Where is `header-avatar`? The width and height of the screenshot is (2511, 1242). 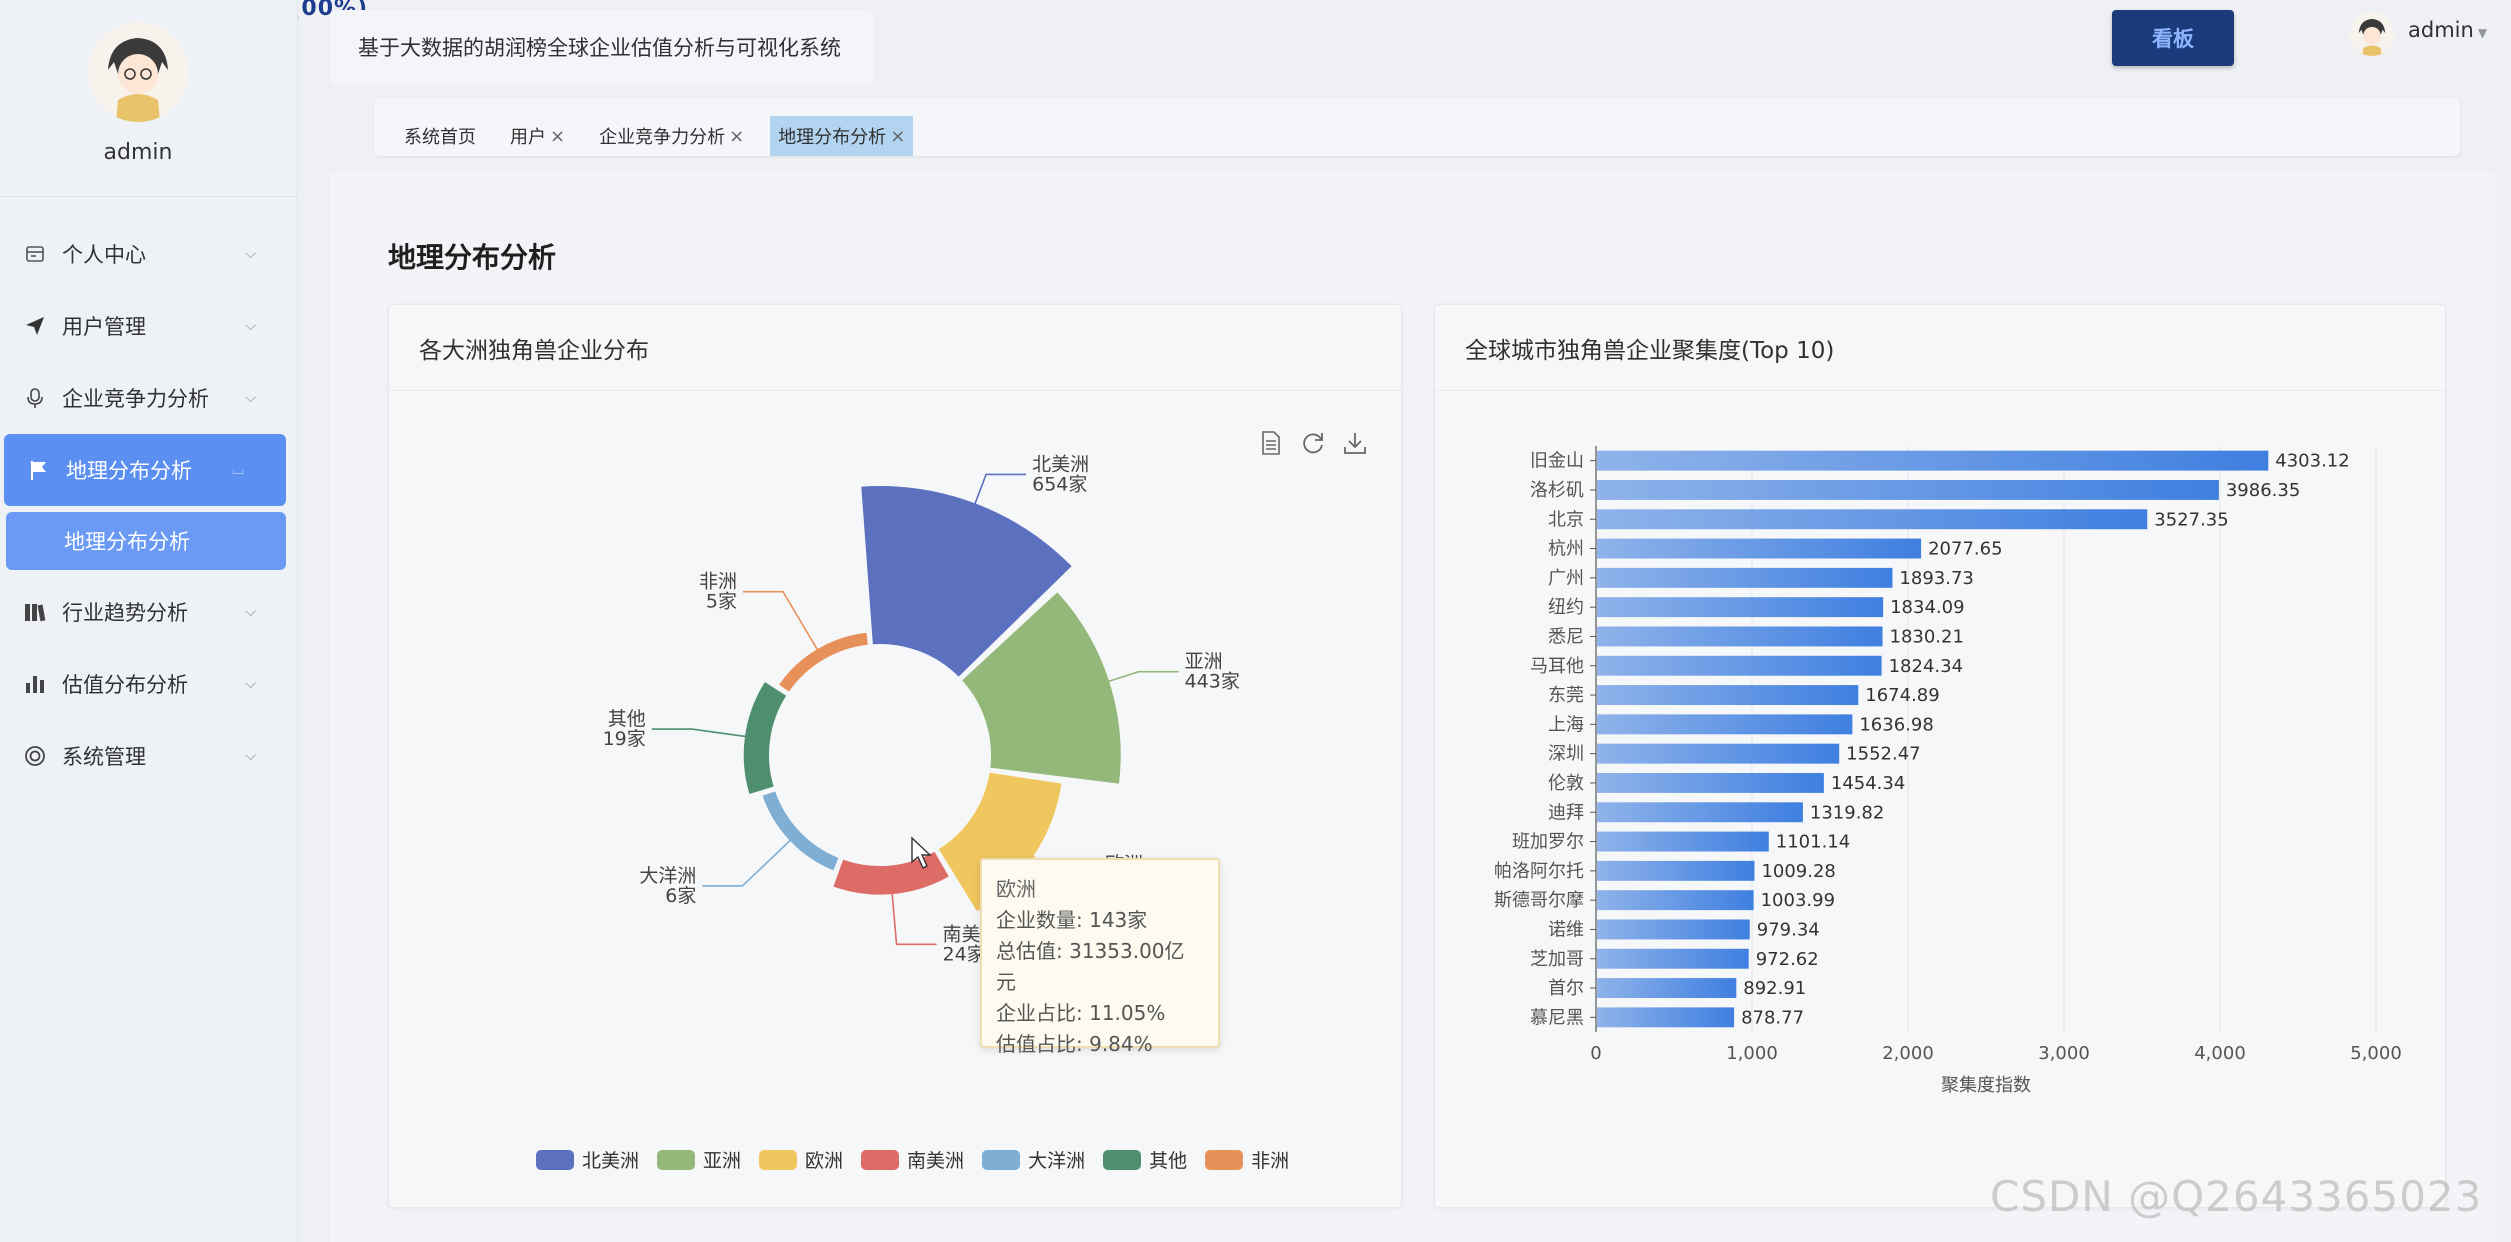
header-avatar is located at coordinates (2372, 34).